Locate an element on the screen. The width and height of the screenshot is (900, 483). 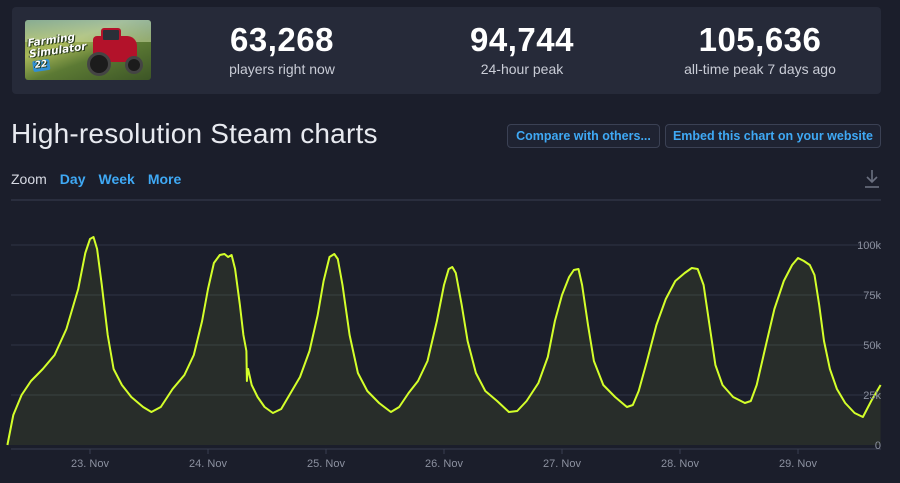
page-title: High-resolution Steam charts is located at coordinates (194, 133).